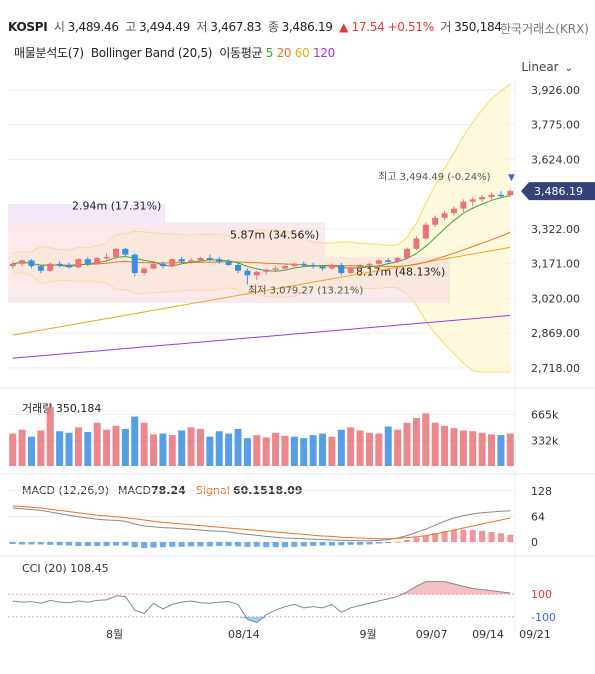 The height and width of the screenshot is (674, 595). What do you see at coordinates (446, 27) in the screenshot?
I see `volume-label: 거` at bounding box center [446, 27].